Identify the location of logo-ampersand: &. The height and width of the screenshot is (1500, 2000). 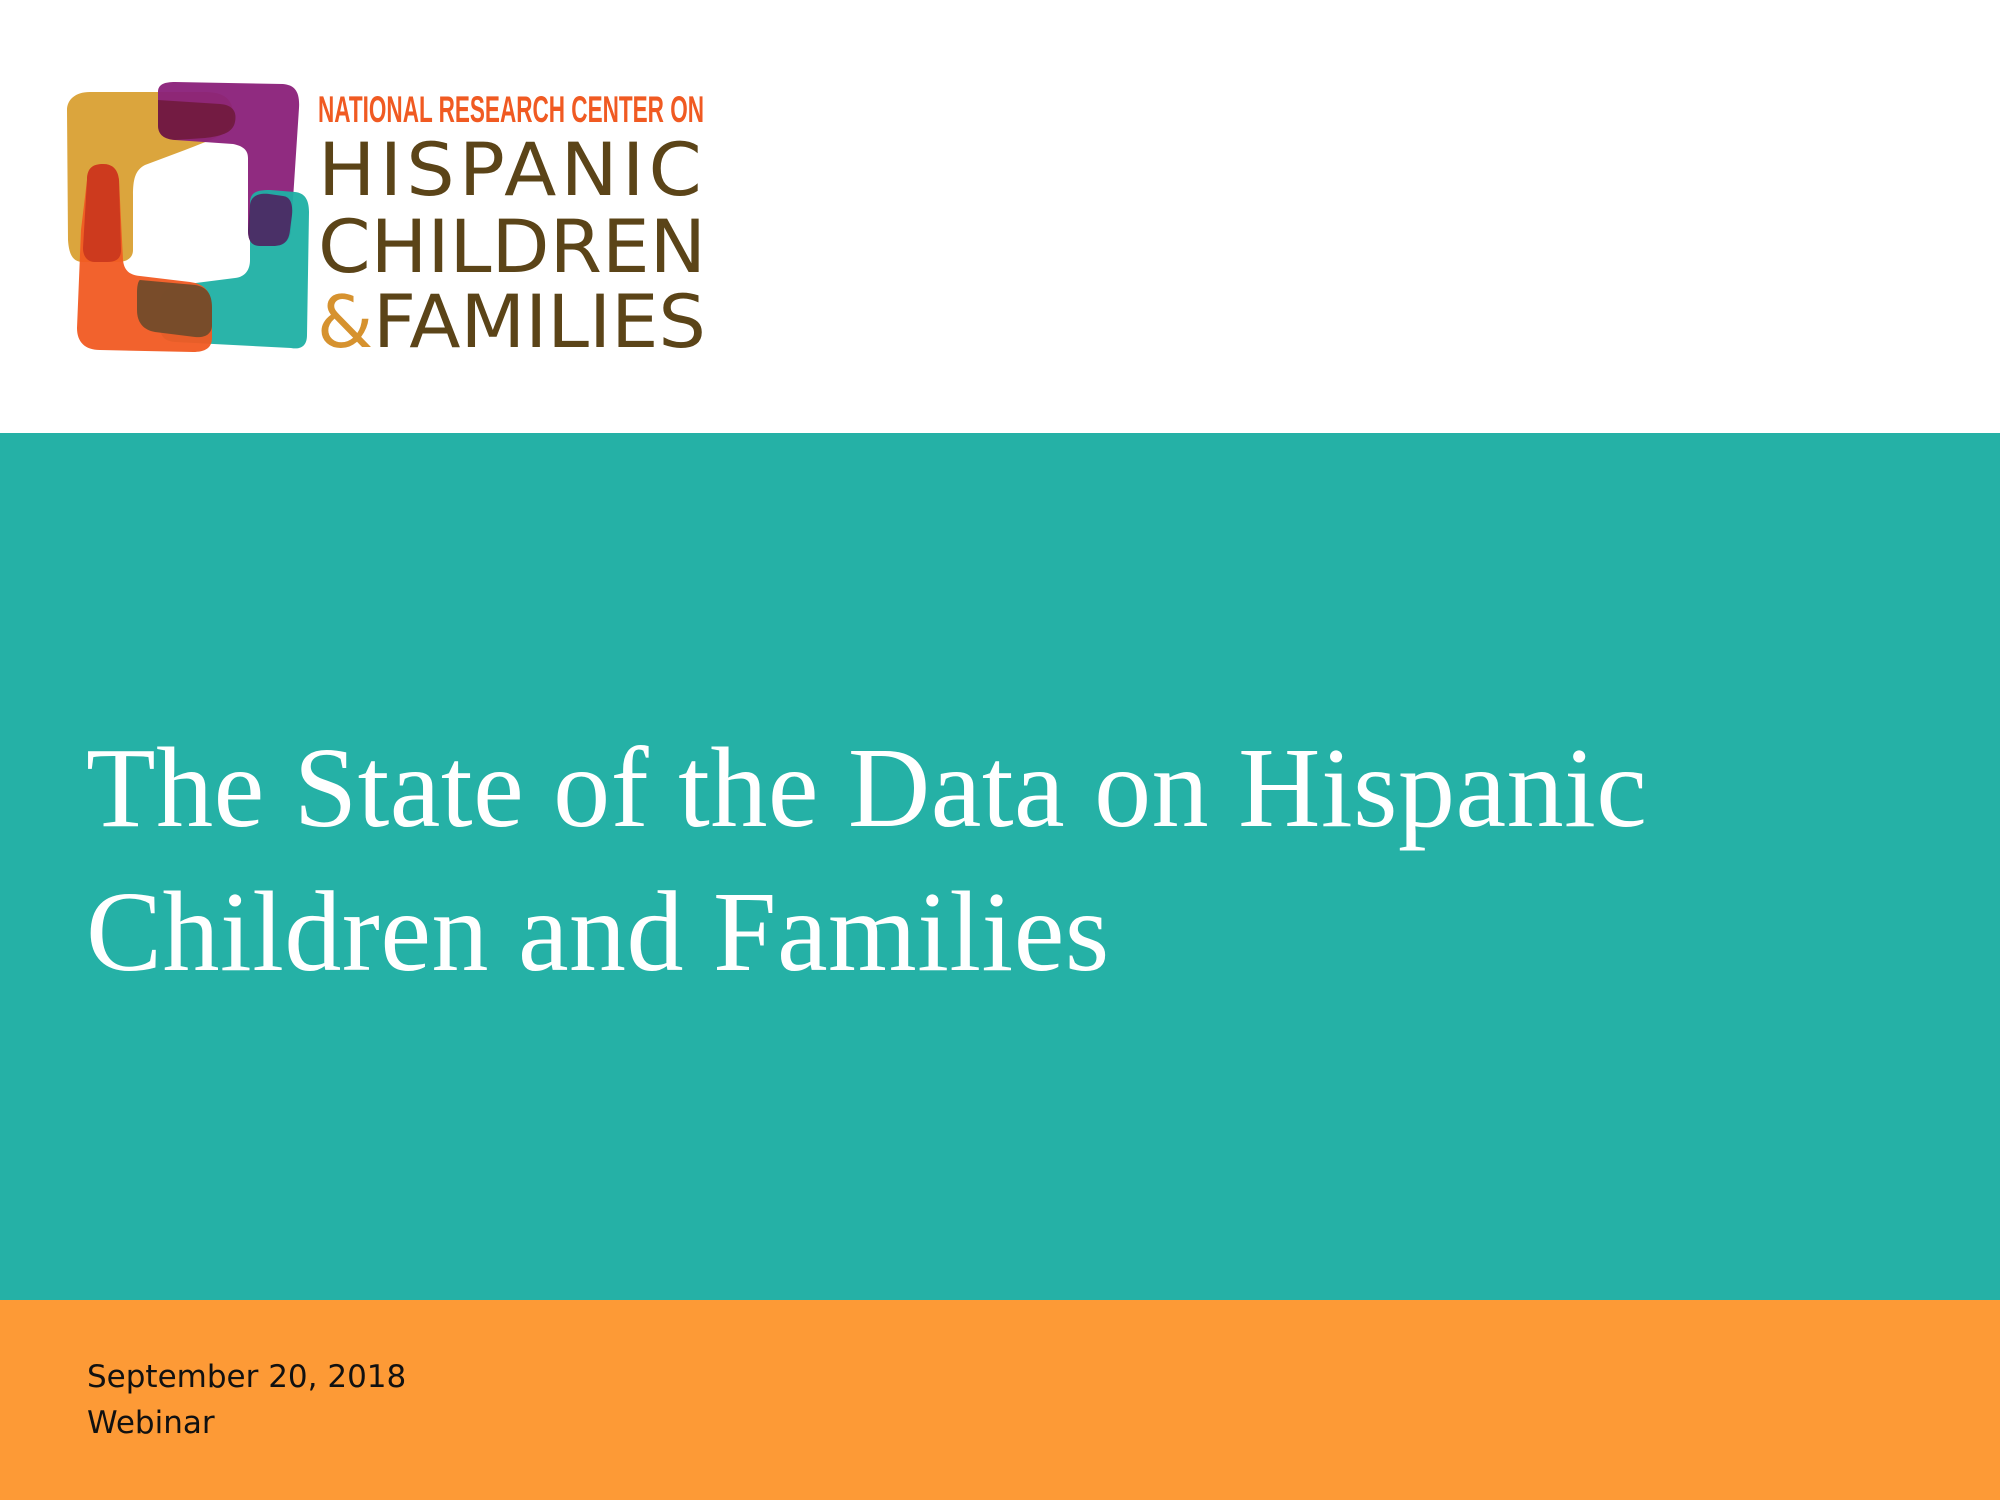
(345, 322).